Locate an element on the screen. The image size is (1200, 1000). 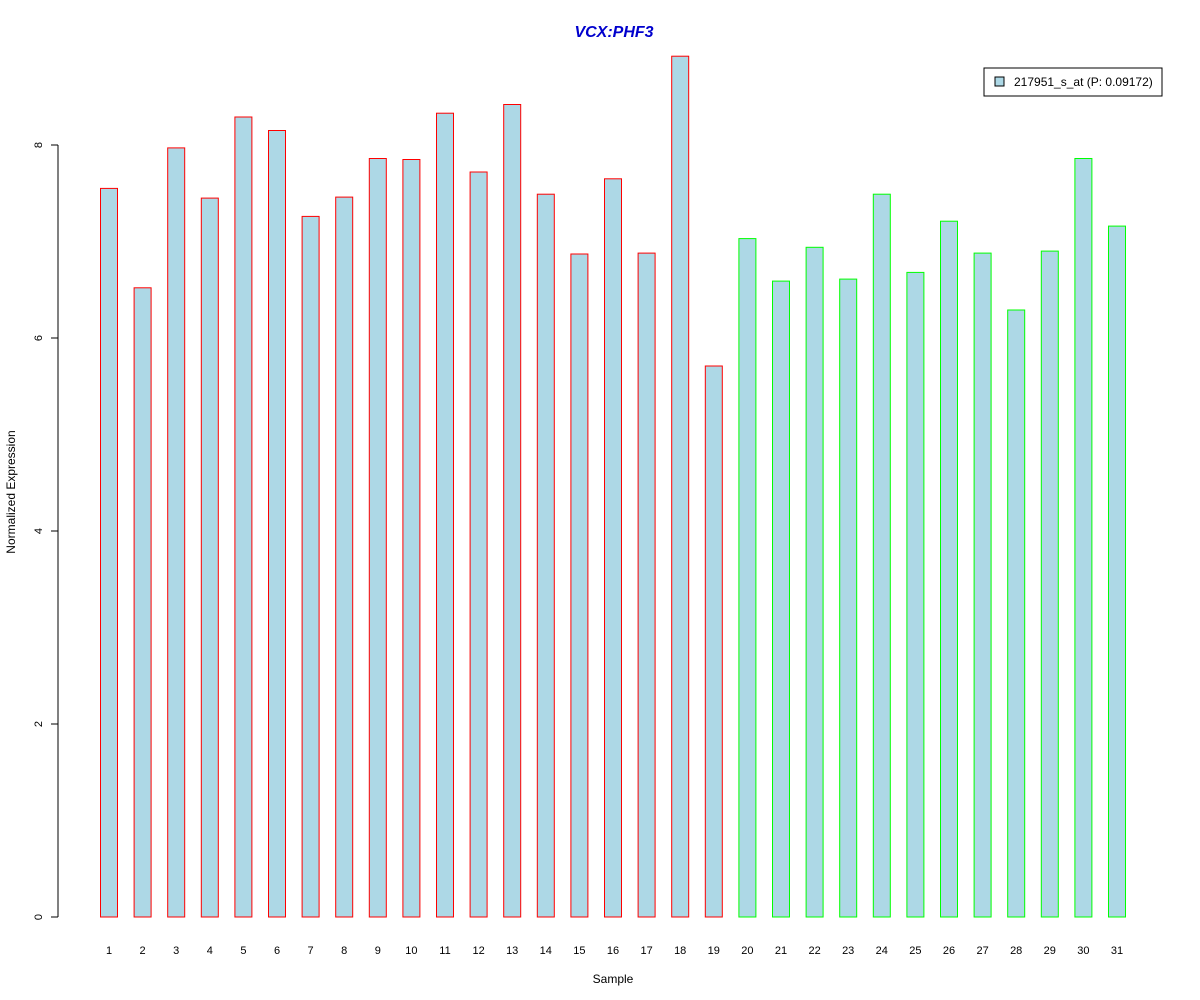
x-tick-label: 16 is located at coordinates (613, 951).